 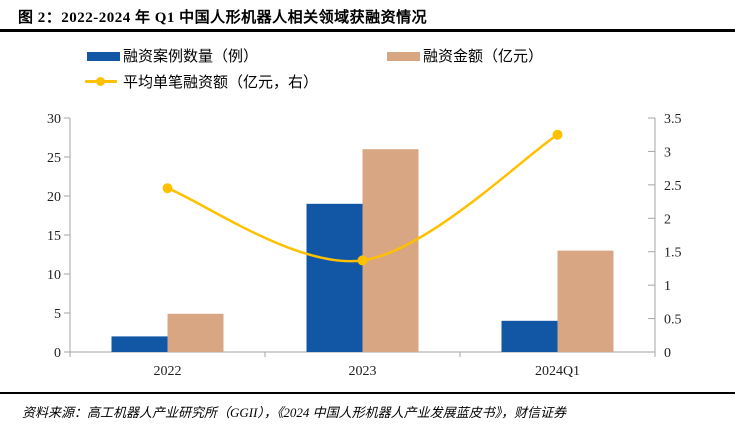 I want to click on right-axis-tick-label: 0.5, so click(x=673, y=320).